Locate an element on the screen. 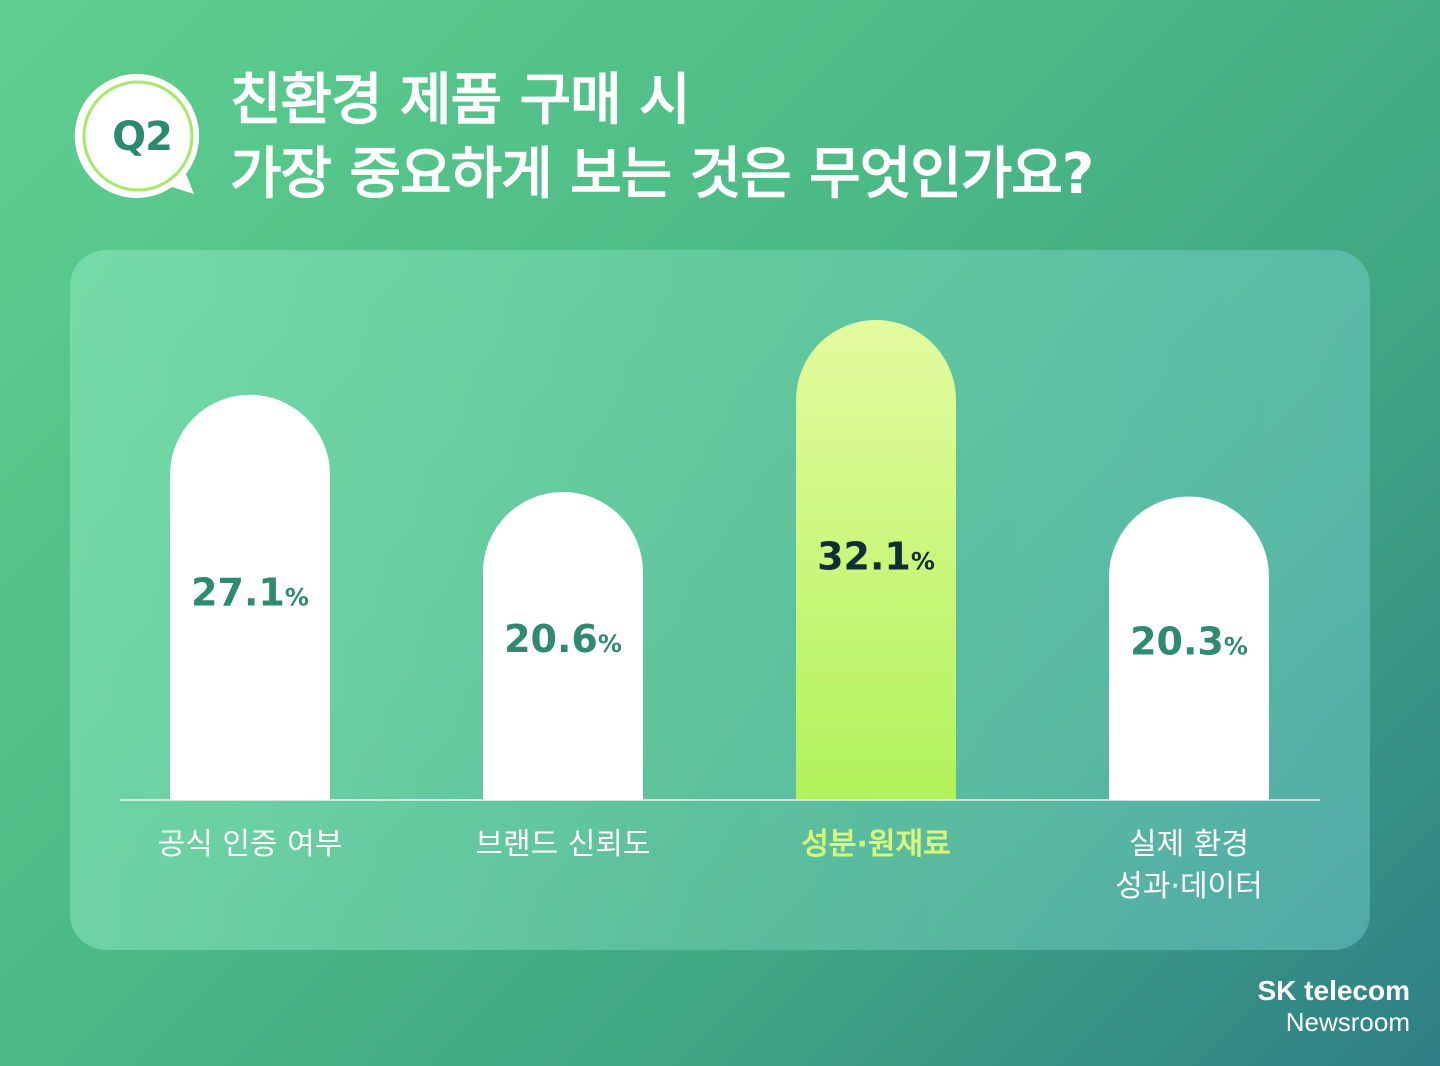 Image resolution: width=1440 pixels, height=1066 pixels. page-title: 친환경 제품 구매 시 가장 중요하게 보는 것은 무엇인가요? is located at coordinates (662, 138).